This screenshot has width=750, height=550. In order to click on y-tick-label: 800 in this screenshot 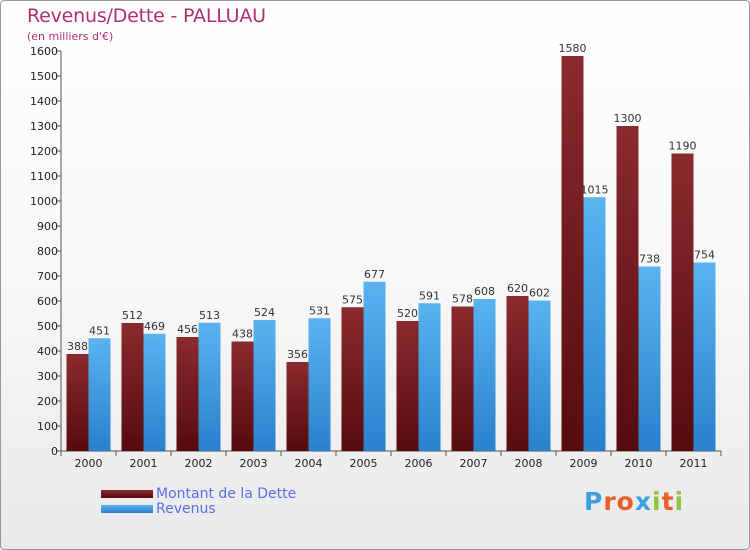, I will do `click(47, 251)`.